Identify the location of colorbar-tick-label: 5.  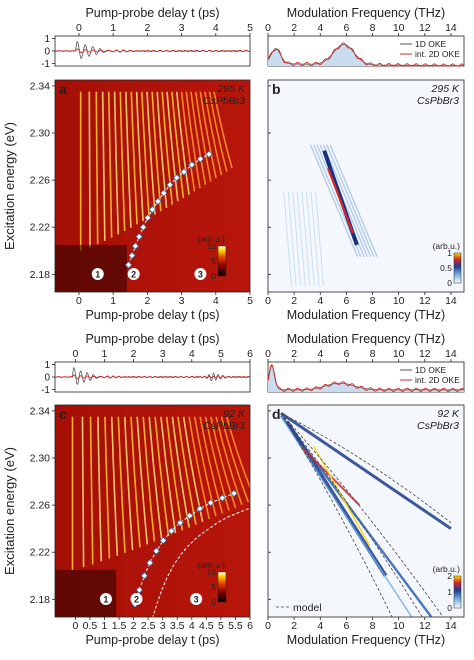
(213, 587).